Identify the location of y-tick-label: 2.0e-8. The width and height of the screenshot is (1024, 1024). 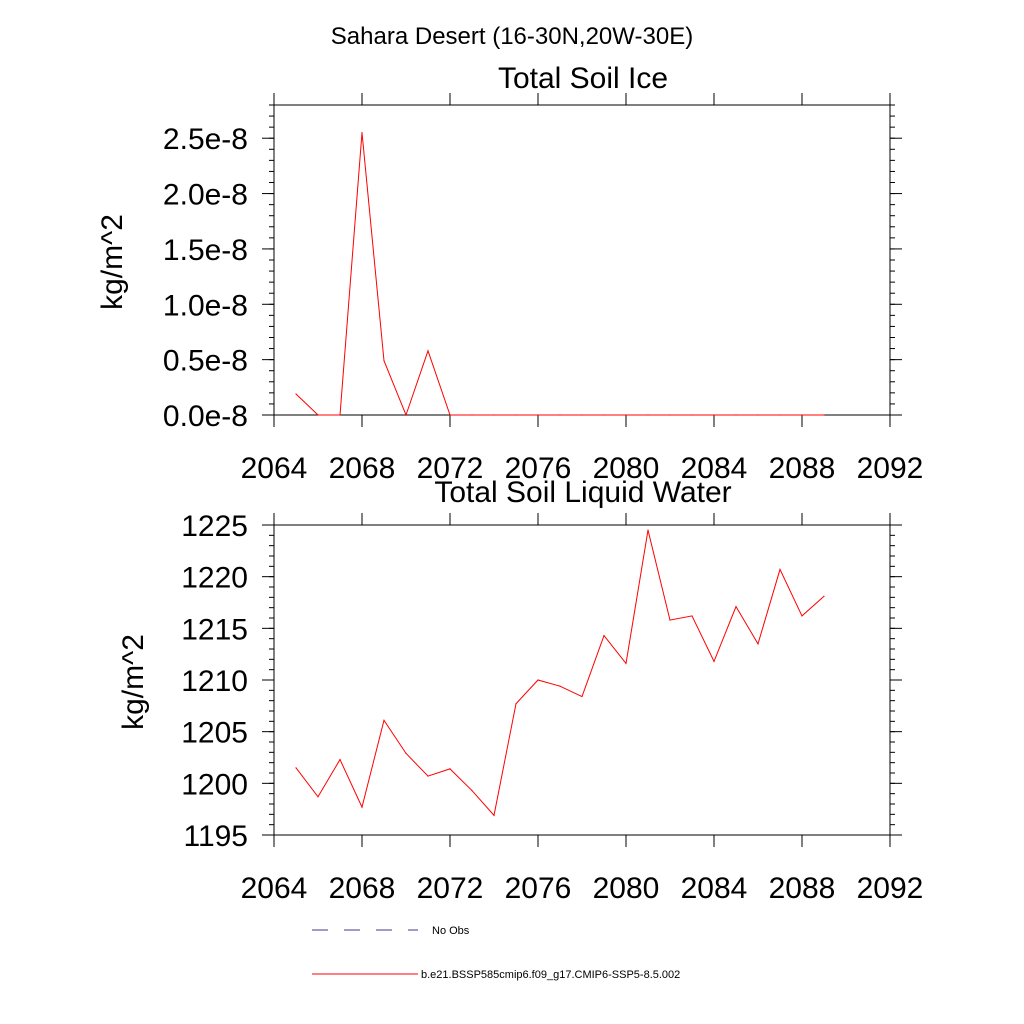
(205, 195).